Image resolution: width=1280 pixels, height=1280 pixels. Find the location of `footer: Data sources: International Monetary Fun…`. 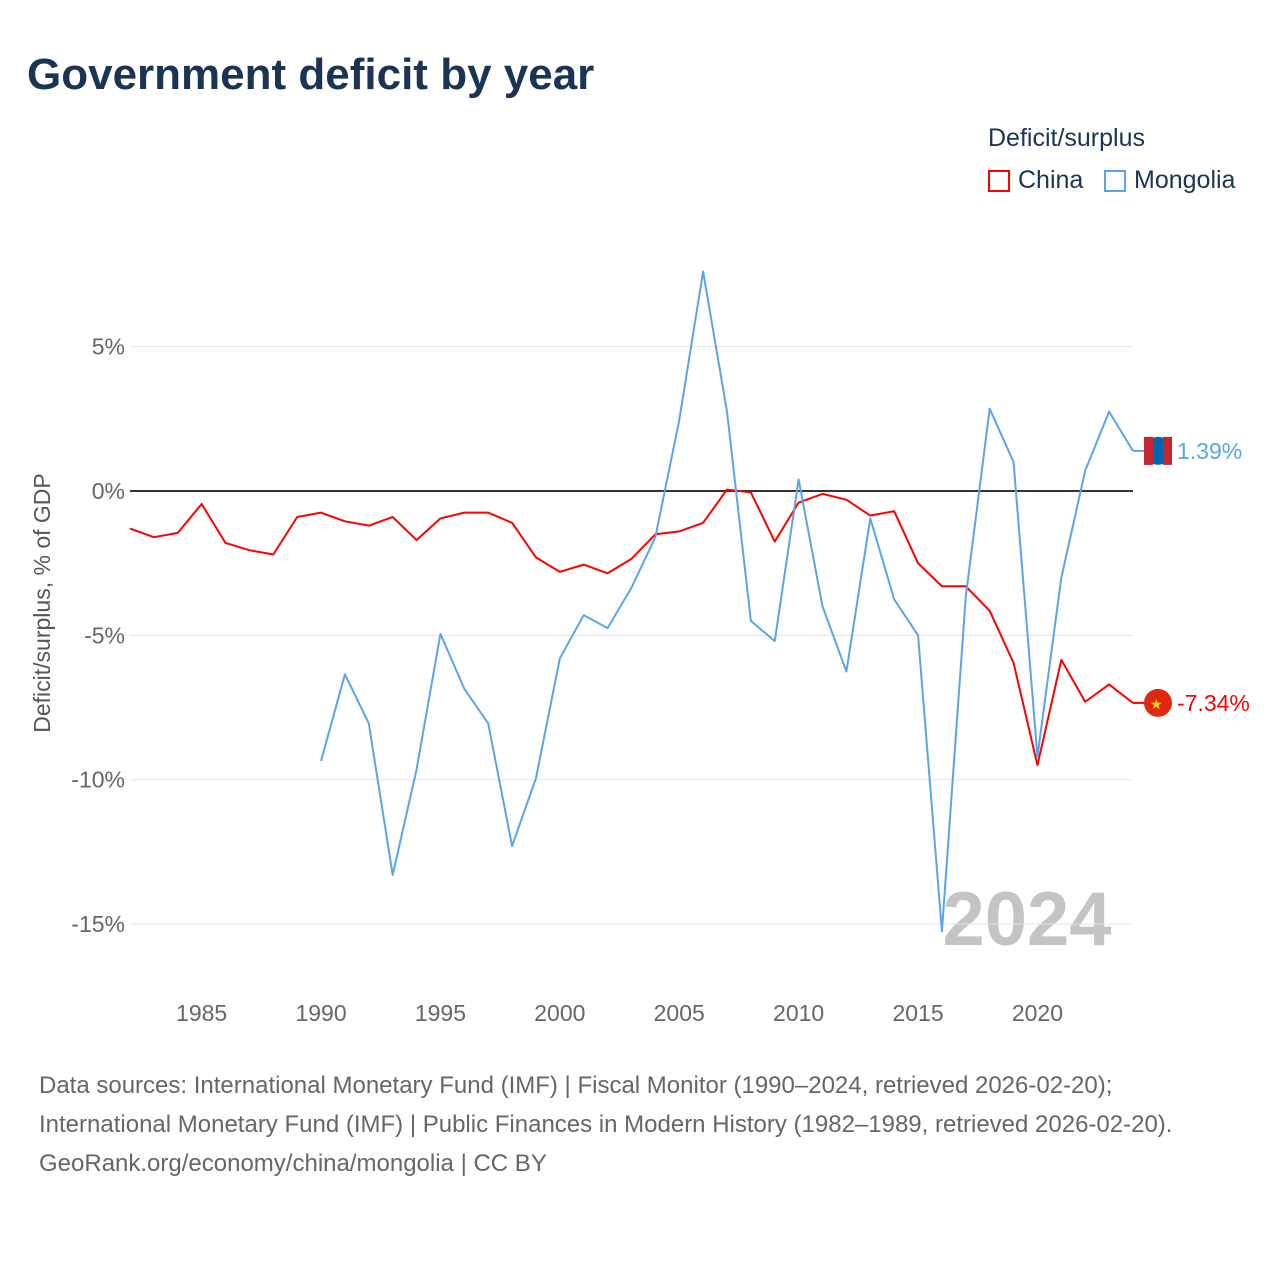

footer: Data sources: International Monetary Fun… is located at coordinates (639, 1124).